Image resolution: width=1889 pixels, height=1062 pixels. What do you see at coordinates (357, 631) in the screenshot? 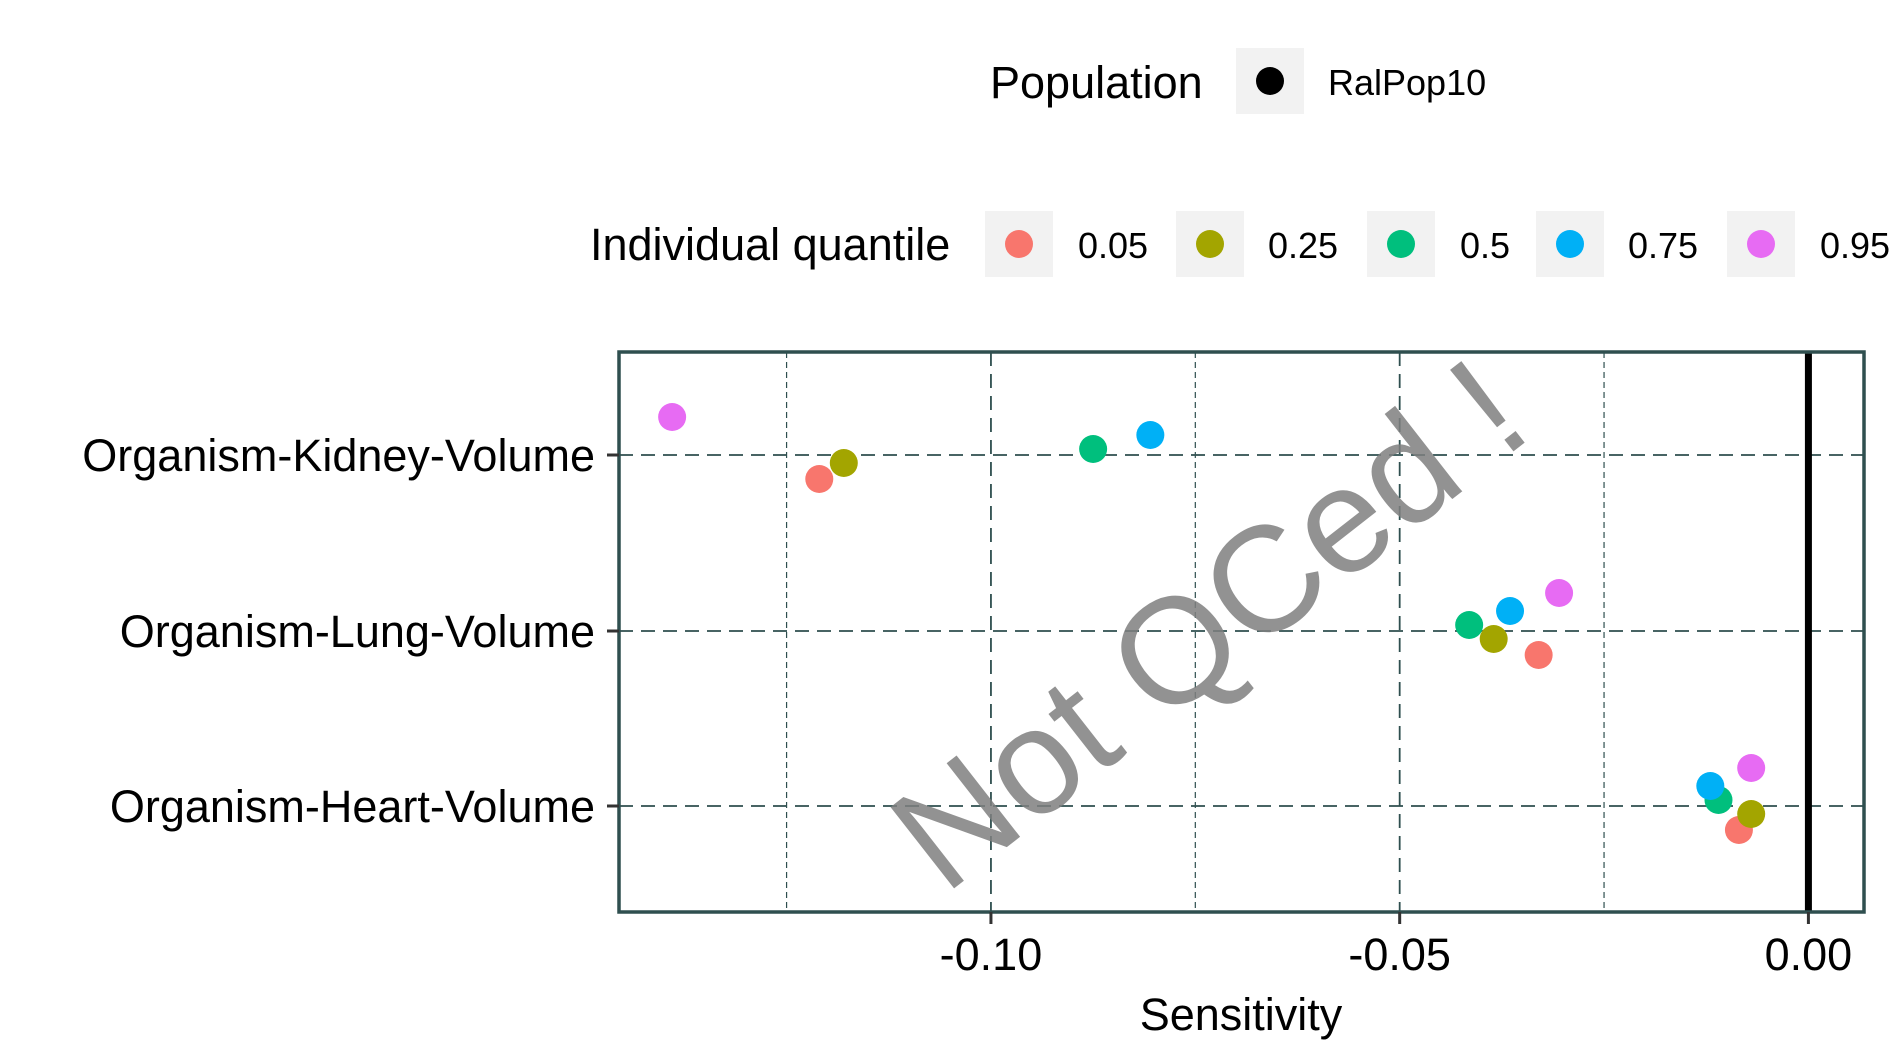
I see `y-axis-tick-label: Organism-Lung-Volume` at bounding box center [357, 631].